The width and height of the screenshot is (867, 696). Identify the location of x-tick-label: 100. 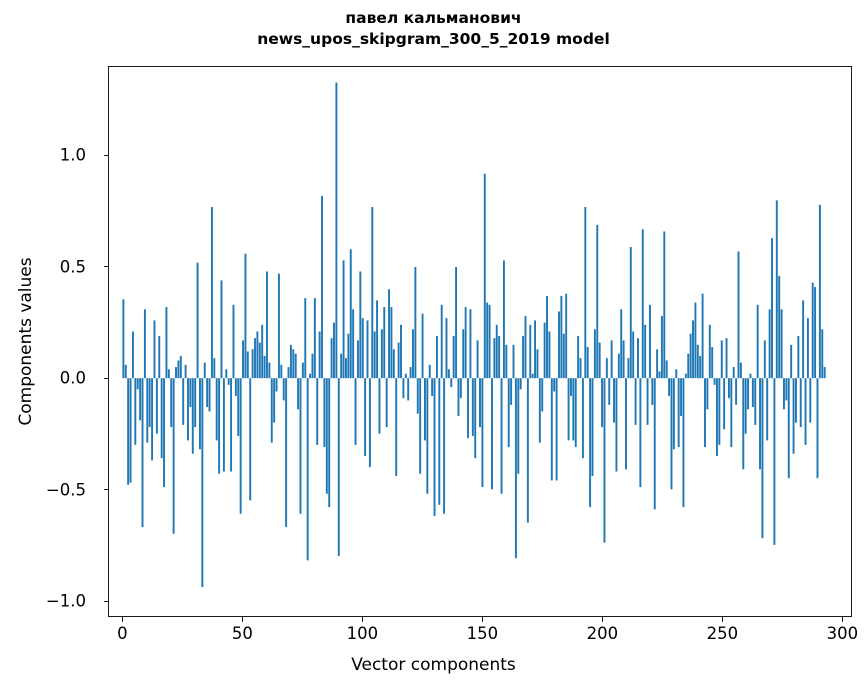
(362, 633).